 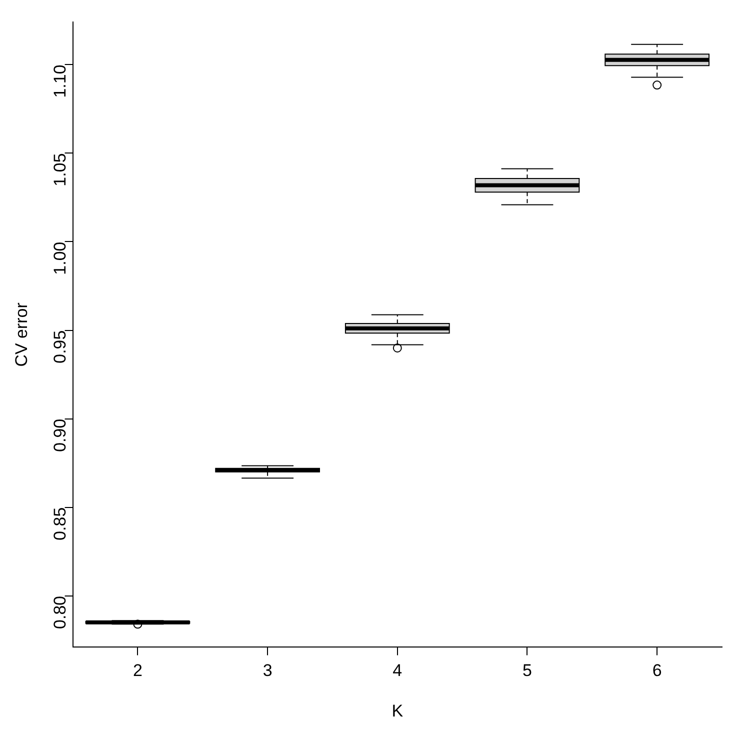 What do you see at coordinates (657, 670) in the screenshot?
I see `x-tick-label: 6` at bounding box center [657, 670].